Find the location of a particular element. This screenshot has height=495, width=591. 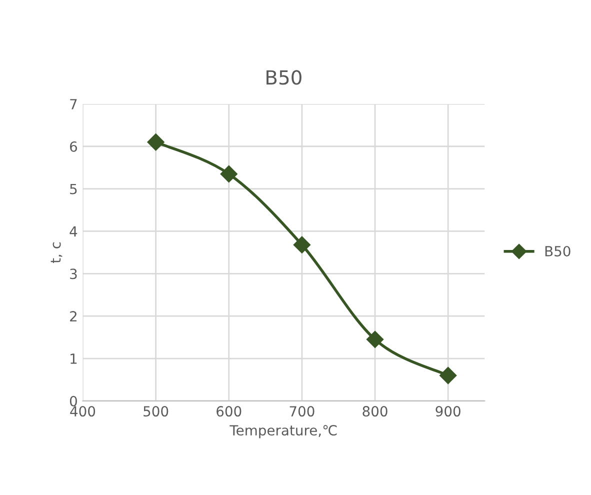

x-tick-label: 800 is located at coordinates (375, 411).